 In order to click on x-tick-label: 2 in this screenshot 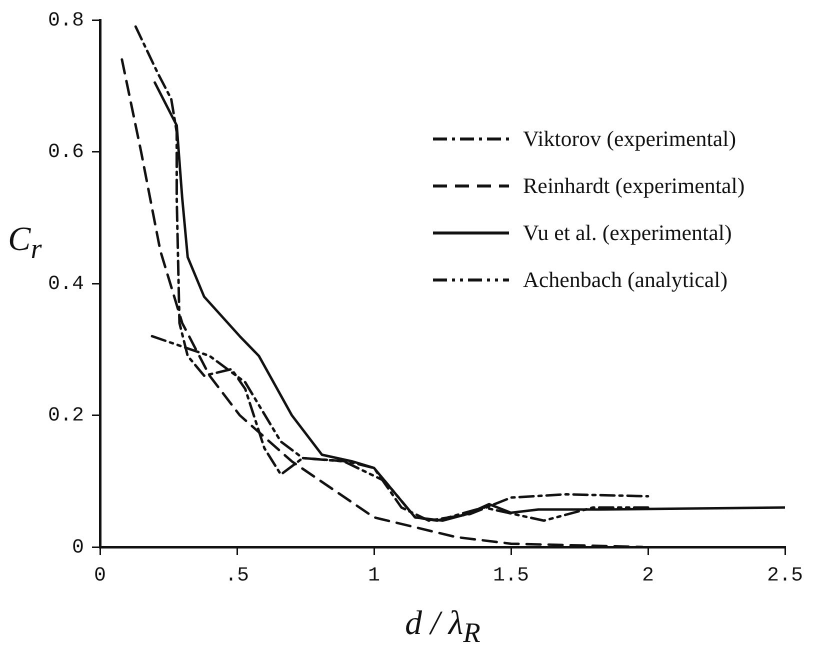, I will do `click(648, 576)`.